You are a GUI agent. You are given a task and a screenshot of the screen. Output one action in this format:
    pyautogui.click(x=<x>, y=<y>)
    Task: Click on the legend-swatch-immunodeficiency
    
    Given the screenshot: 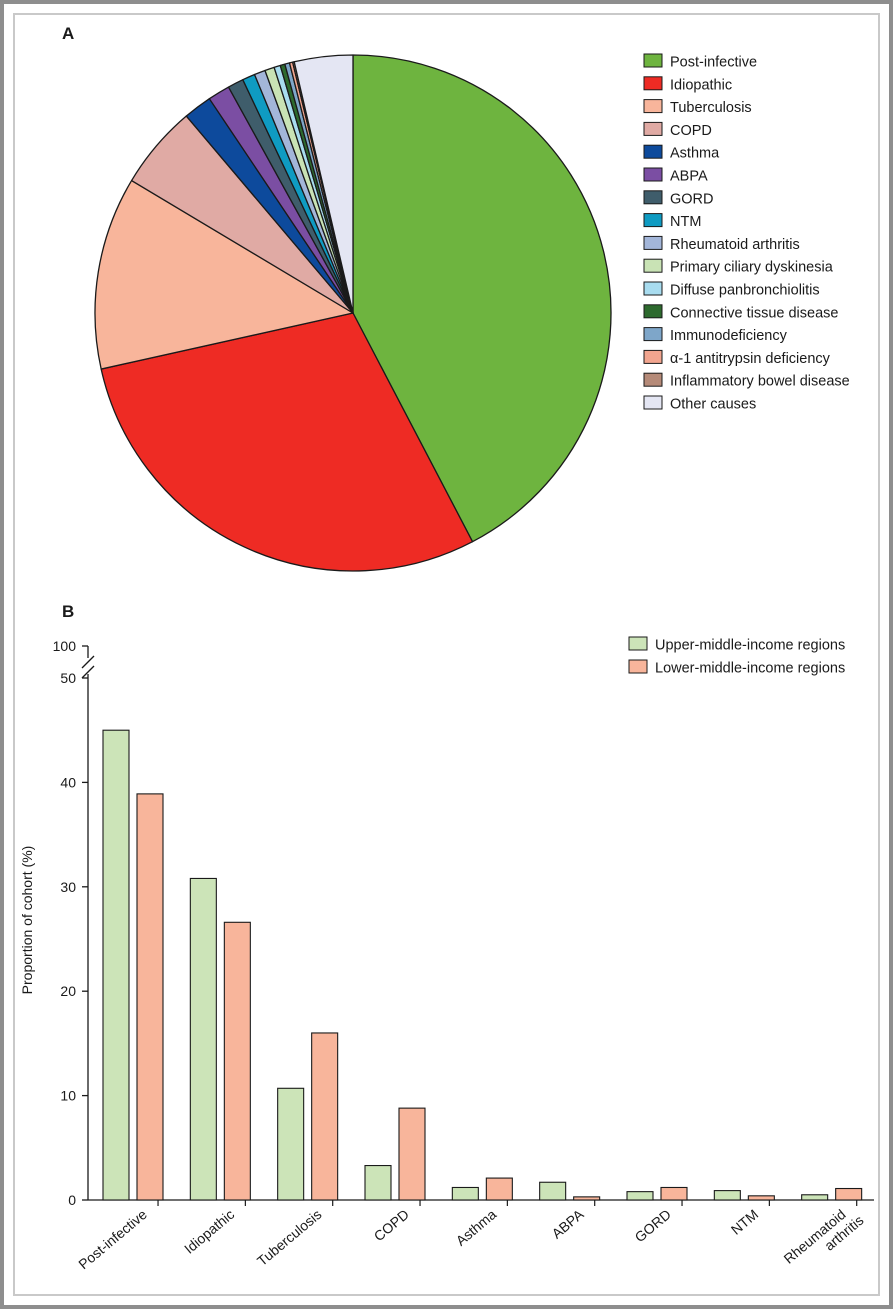 What is the action you would take?
    pyautogui.click(x=653, y=334)
    